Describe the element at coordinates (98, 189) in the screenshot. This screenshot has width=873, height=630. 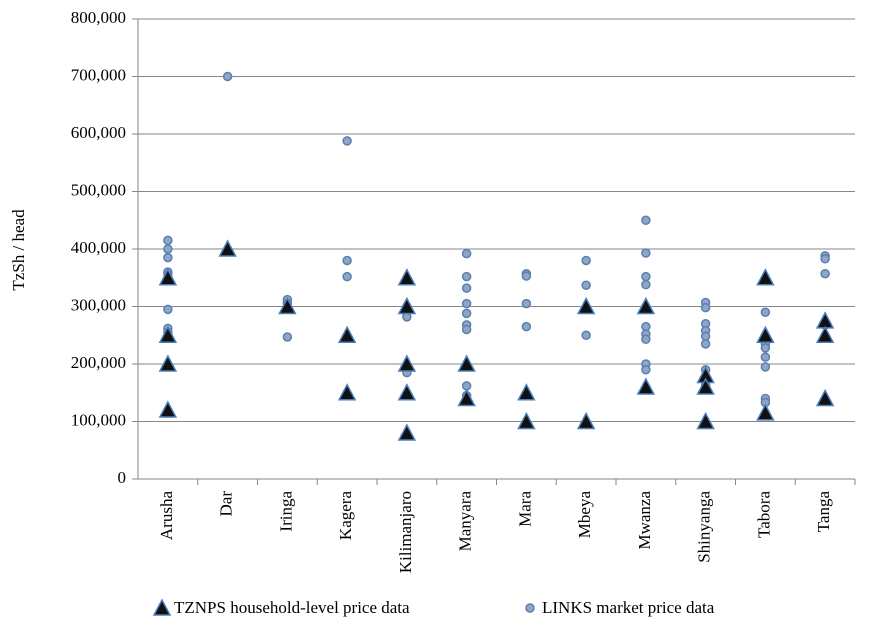
I see `y-tick-label: 500,000` at that location.